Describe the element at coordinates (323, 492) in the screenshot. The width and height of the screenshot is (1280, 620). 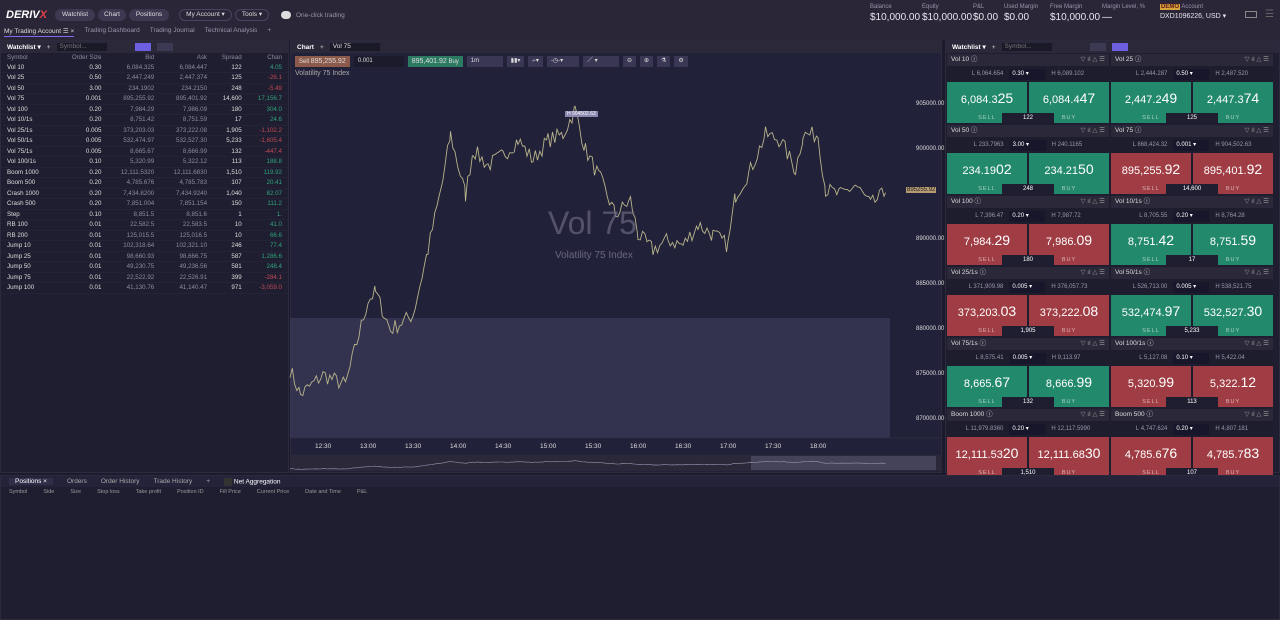
I see `positions-column-header: Date and Time` at that location.